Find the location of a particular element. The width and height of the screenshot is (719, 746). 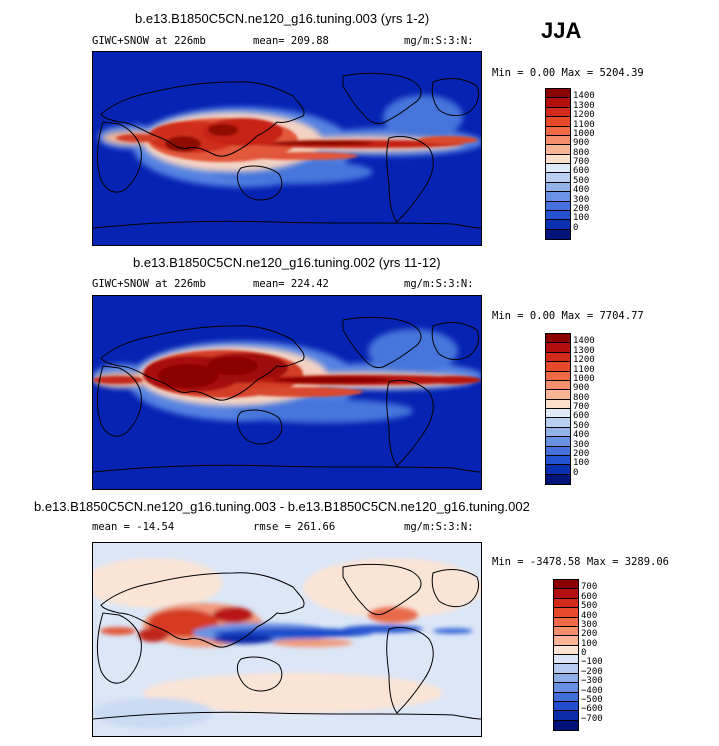

panel-bottom-units-label: mg/m:S:3:N: is located at coordinates (439, 527).